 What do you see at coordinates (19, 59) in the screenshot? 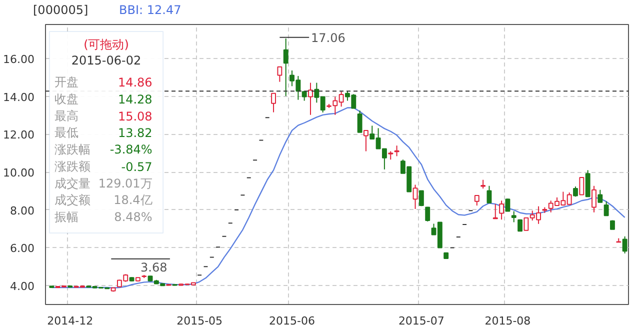
I see `y-tick-label: 16.00` at bounding box center [19, 59].